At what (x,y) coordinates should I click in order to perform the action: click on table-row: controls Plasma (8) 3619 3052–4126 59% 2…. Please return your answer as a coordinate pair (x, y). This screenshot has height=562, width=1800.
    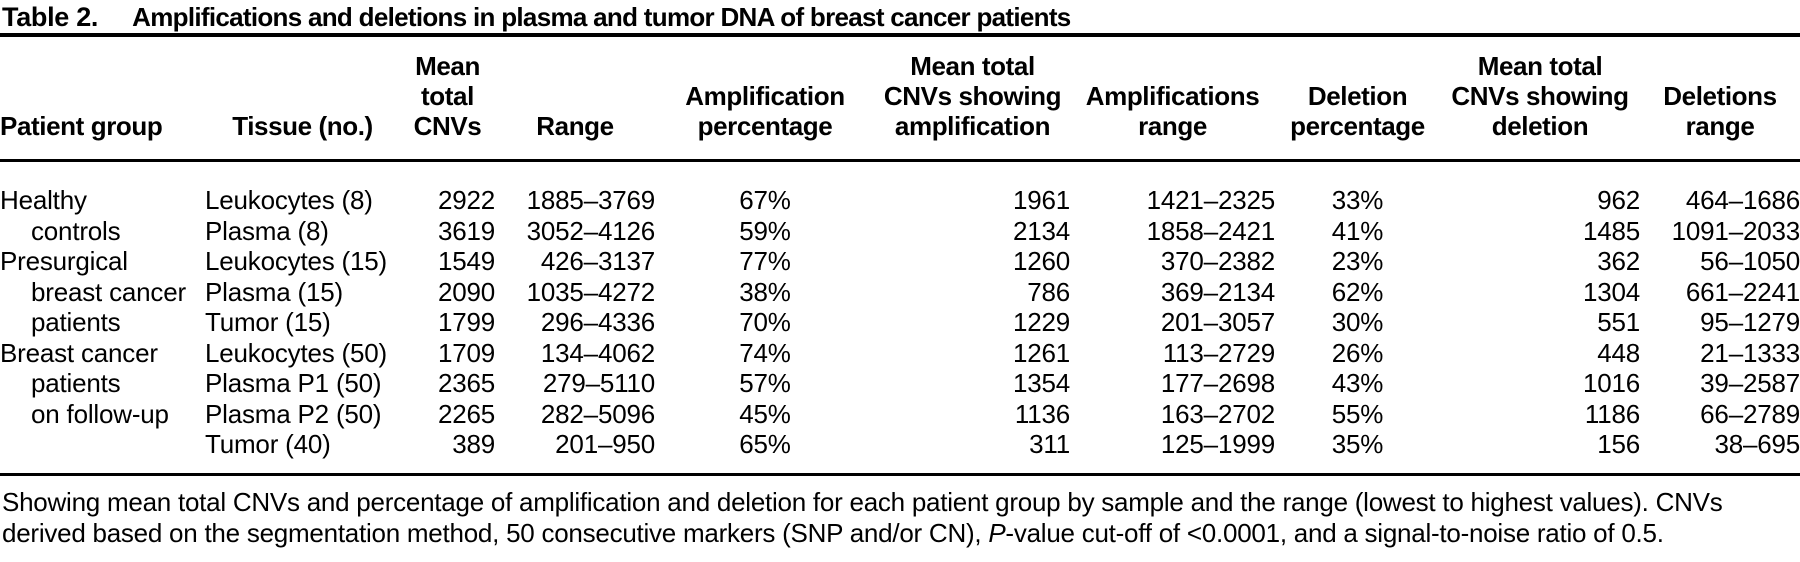
    Looking at the image, I should click on (900, 231).